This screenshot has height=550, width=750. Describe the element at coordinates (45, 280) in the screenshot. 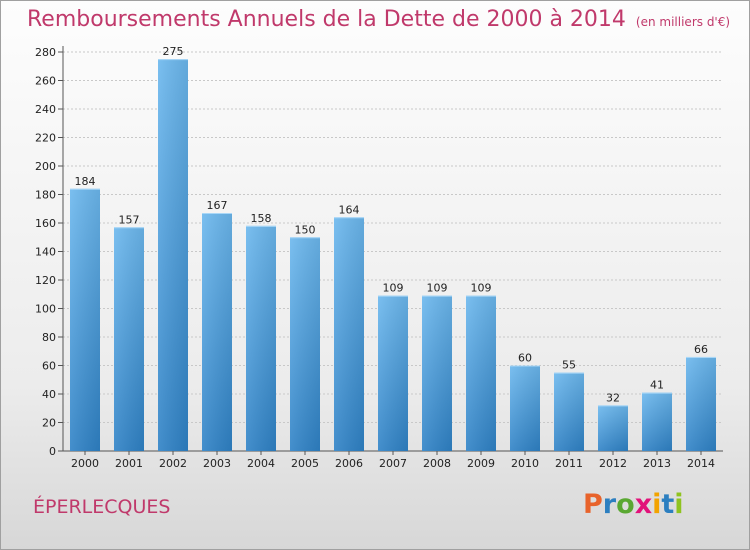

I see `y-tick-label: 120` at that location.